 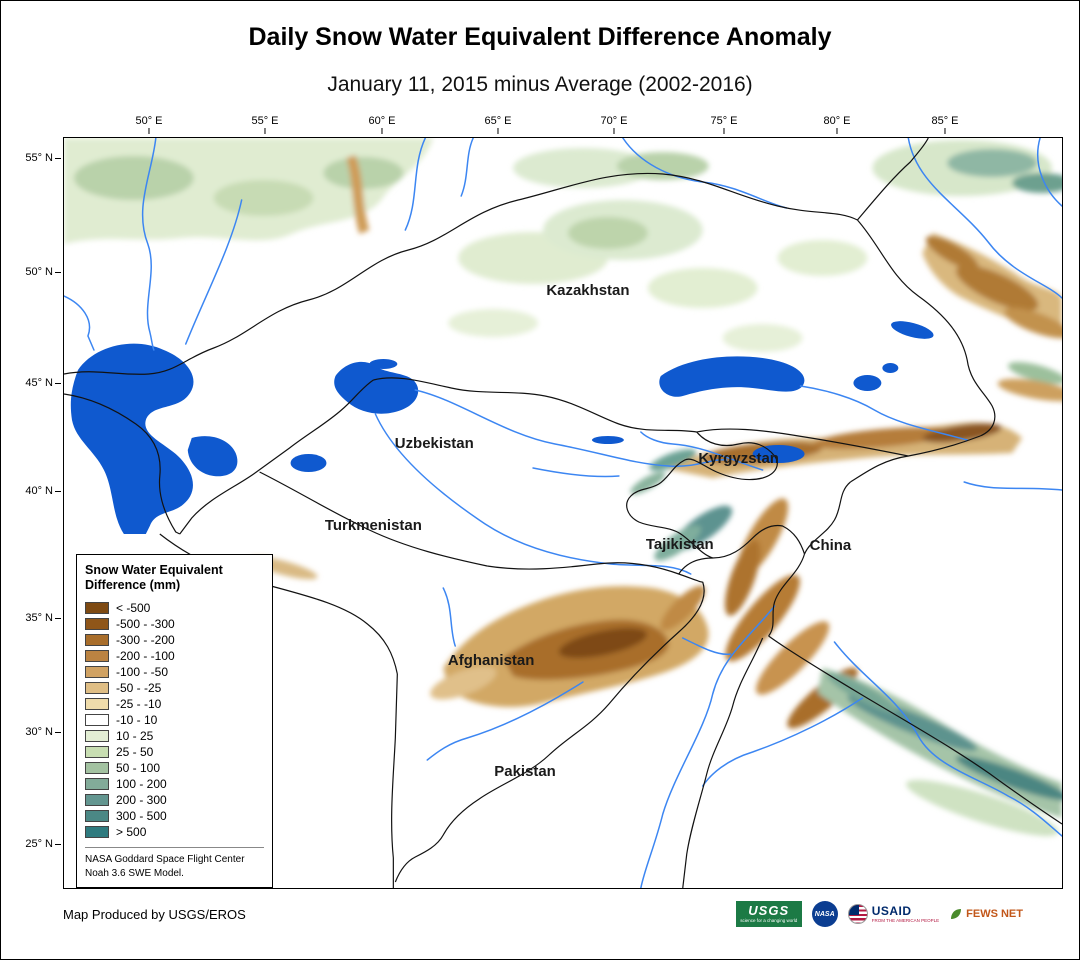 What do you see at coordinates (174, 832) in the screenshot?
I see `legend-item: > 500` at bounding box center [174, 832].